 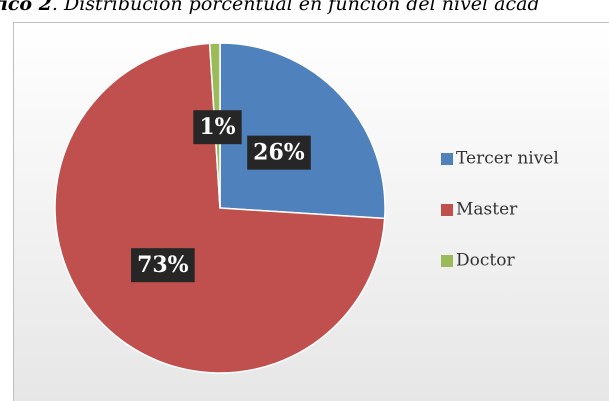 I want to click on legend: Tercer nivel Master Doctor, so click(x=500, y=210).